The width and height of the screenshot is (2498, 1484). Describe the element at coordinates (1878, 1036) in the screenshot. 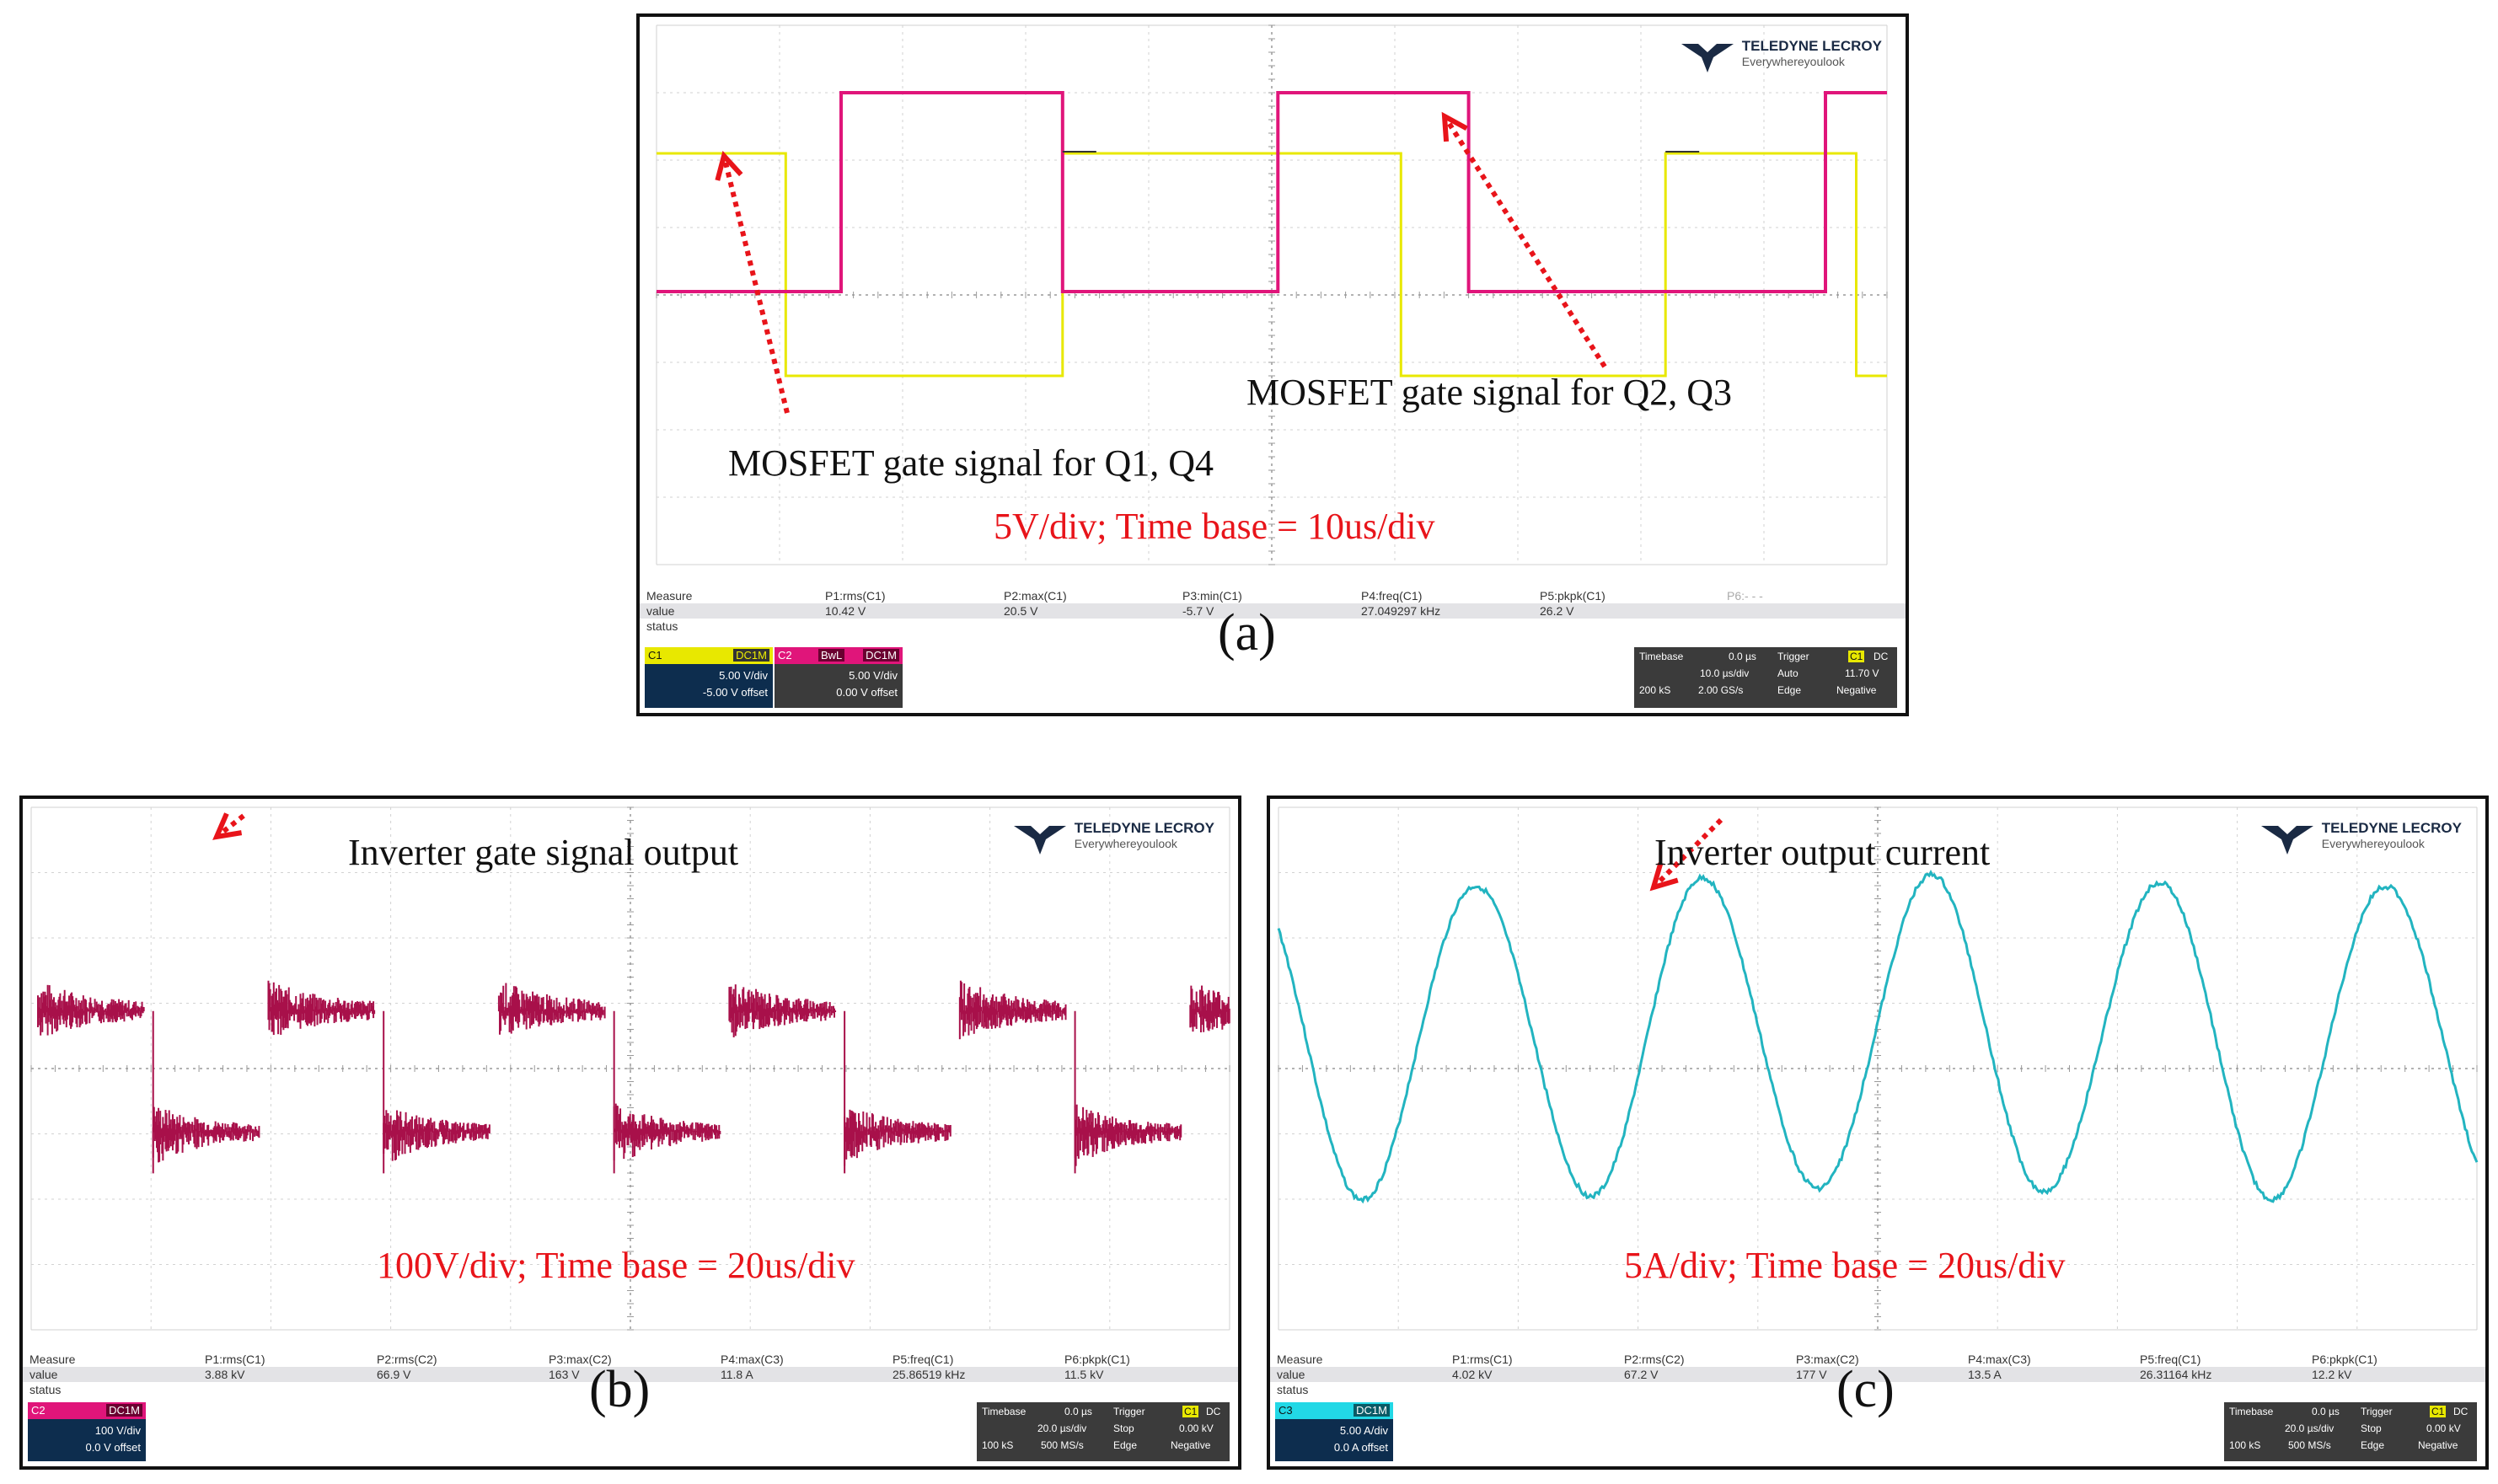

I see `inverter-output-current-trace` at that location.